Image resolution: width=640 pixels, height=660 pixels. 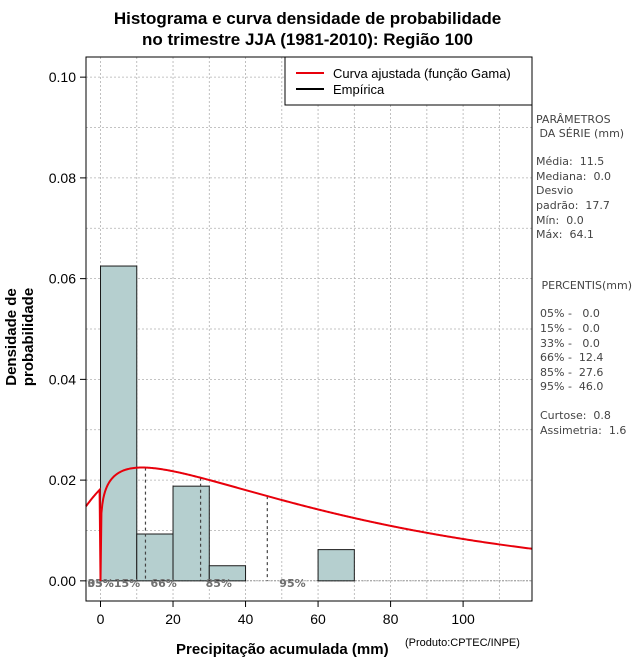 What do you see at coordinates (309, 523) in the screenshot?
I see `fitted-gamma-curve` at bounding box center [309, 523].